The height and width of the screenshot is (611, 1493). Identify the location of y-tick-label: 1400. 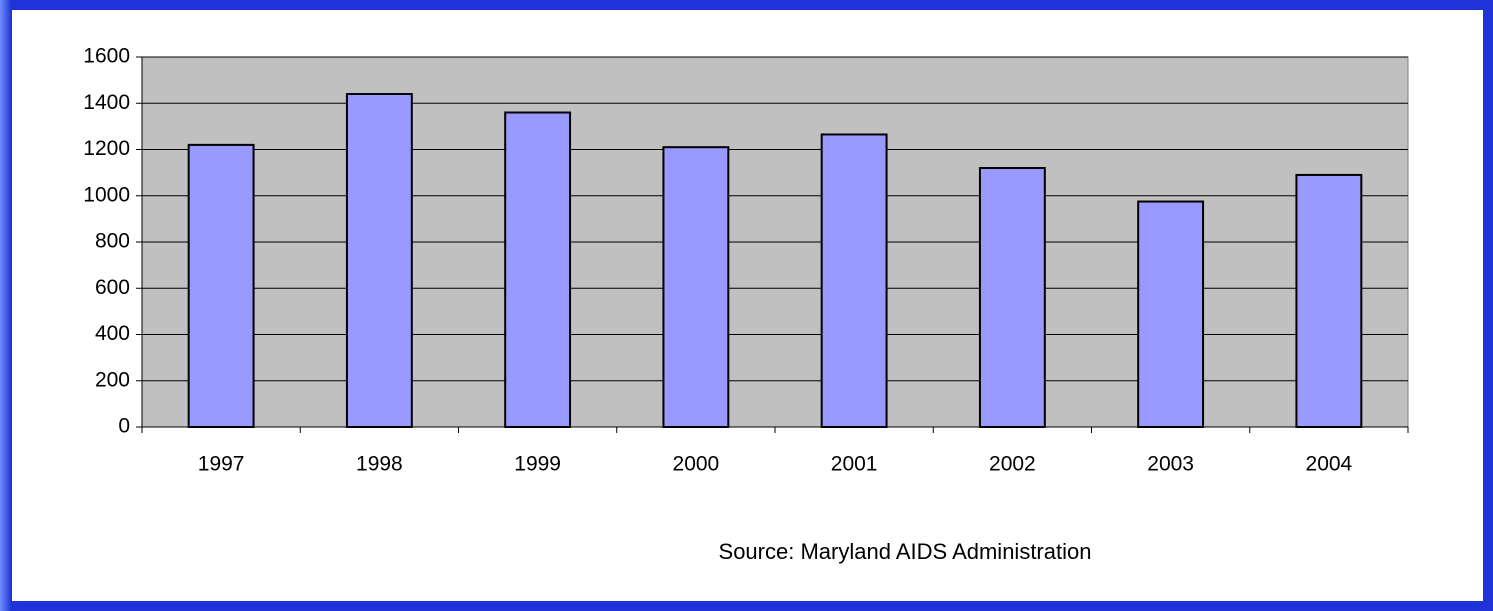
(106, 102).